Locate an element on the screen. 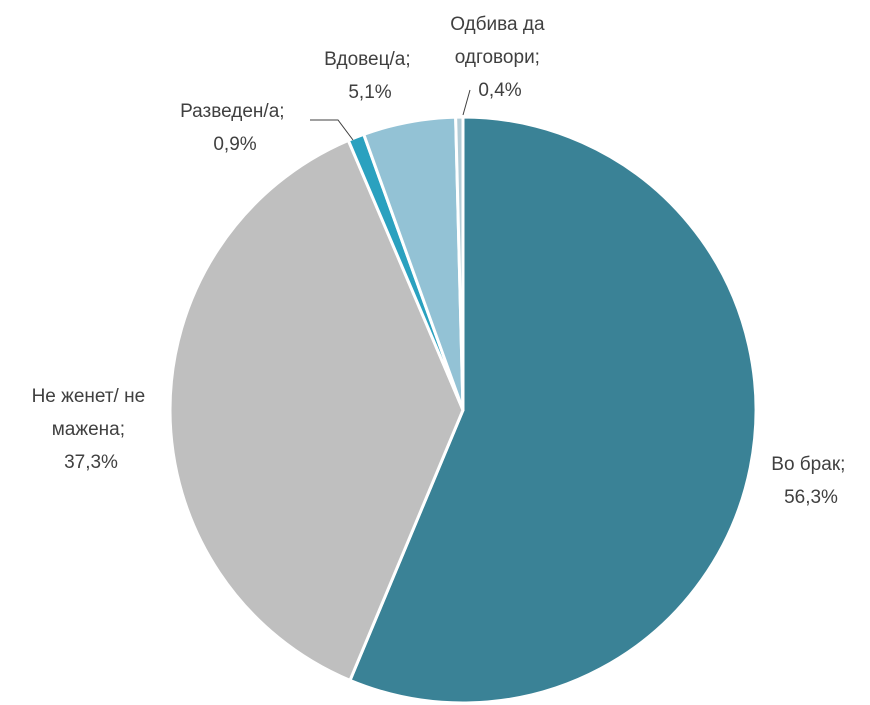  data-label-refused-value: 0,4% is located at coordinates (499, 90).